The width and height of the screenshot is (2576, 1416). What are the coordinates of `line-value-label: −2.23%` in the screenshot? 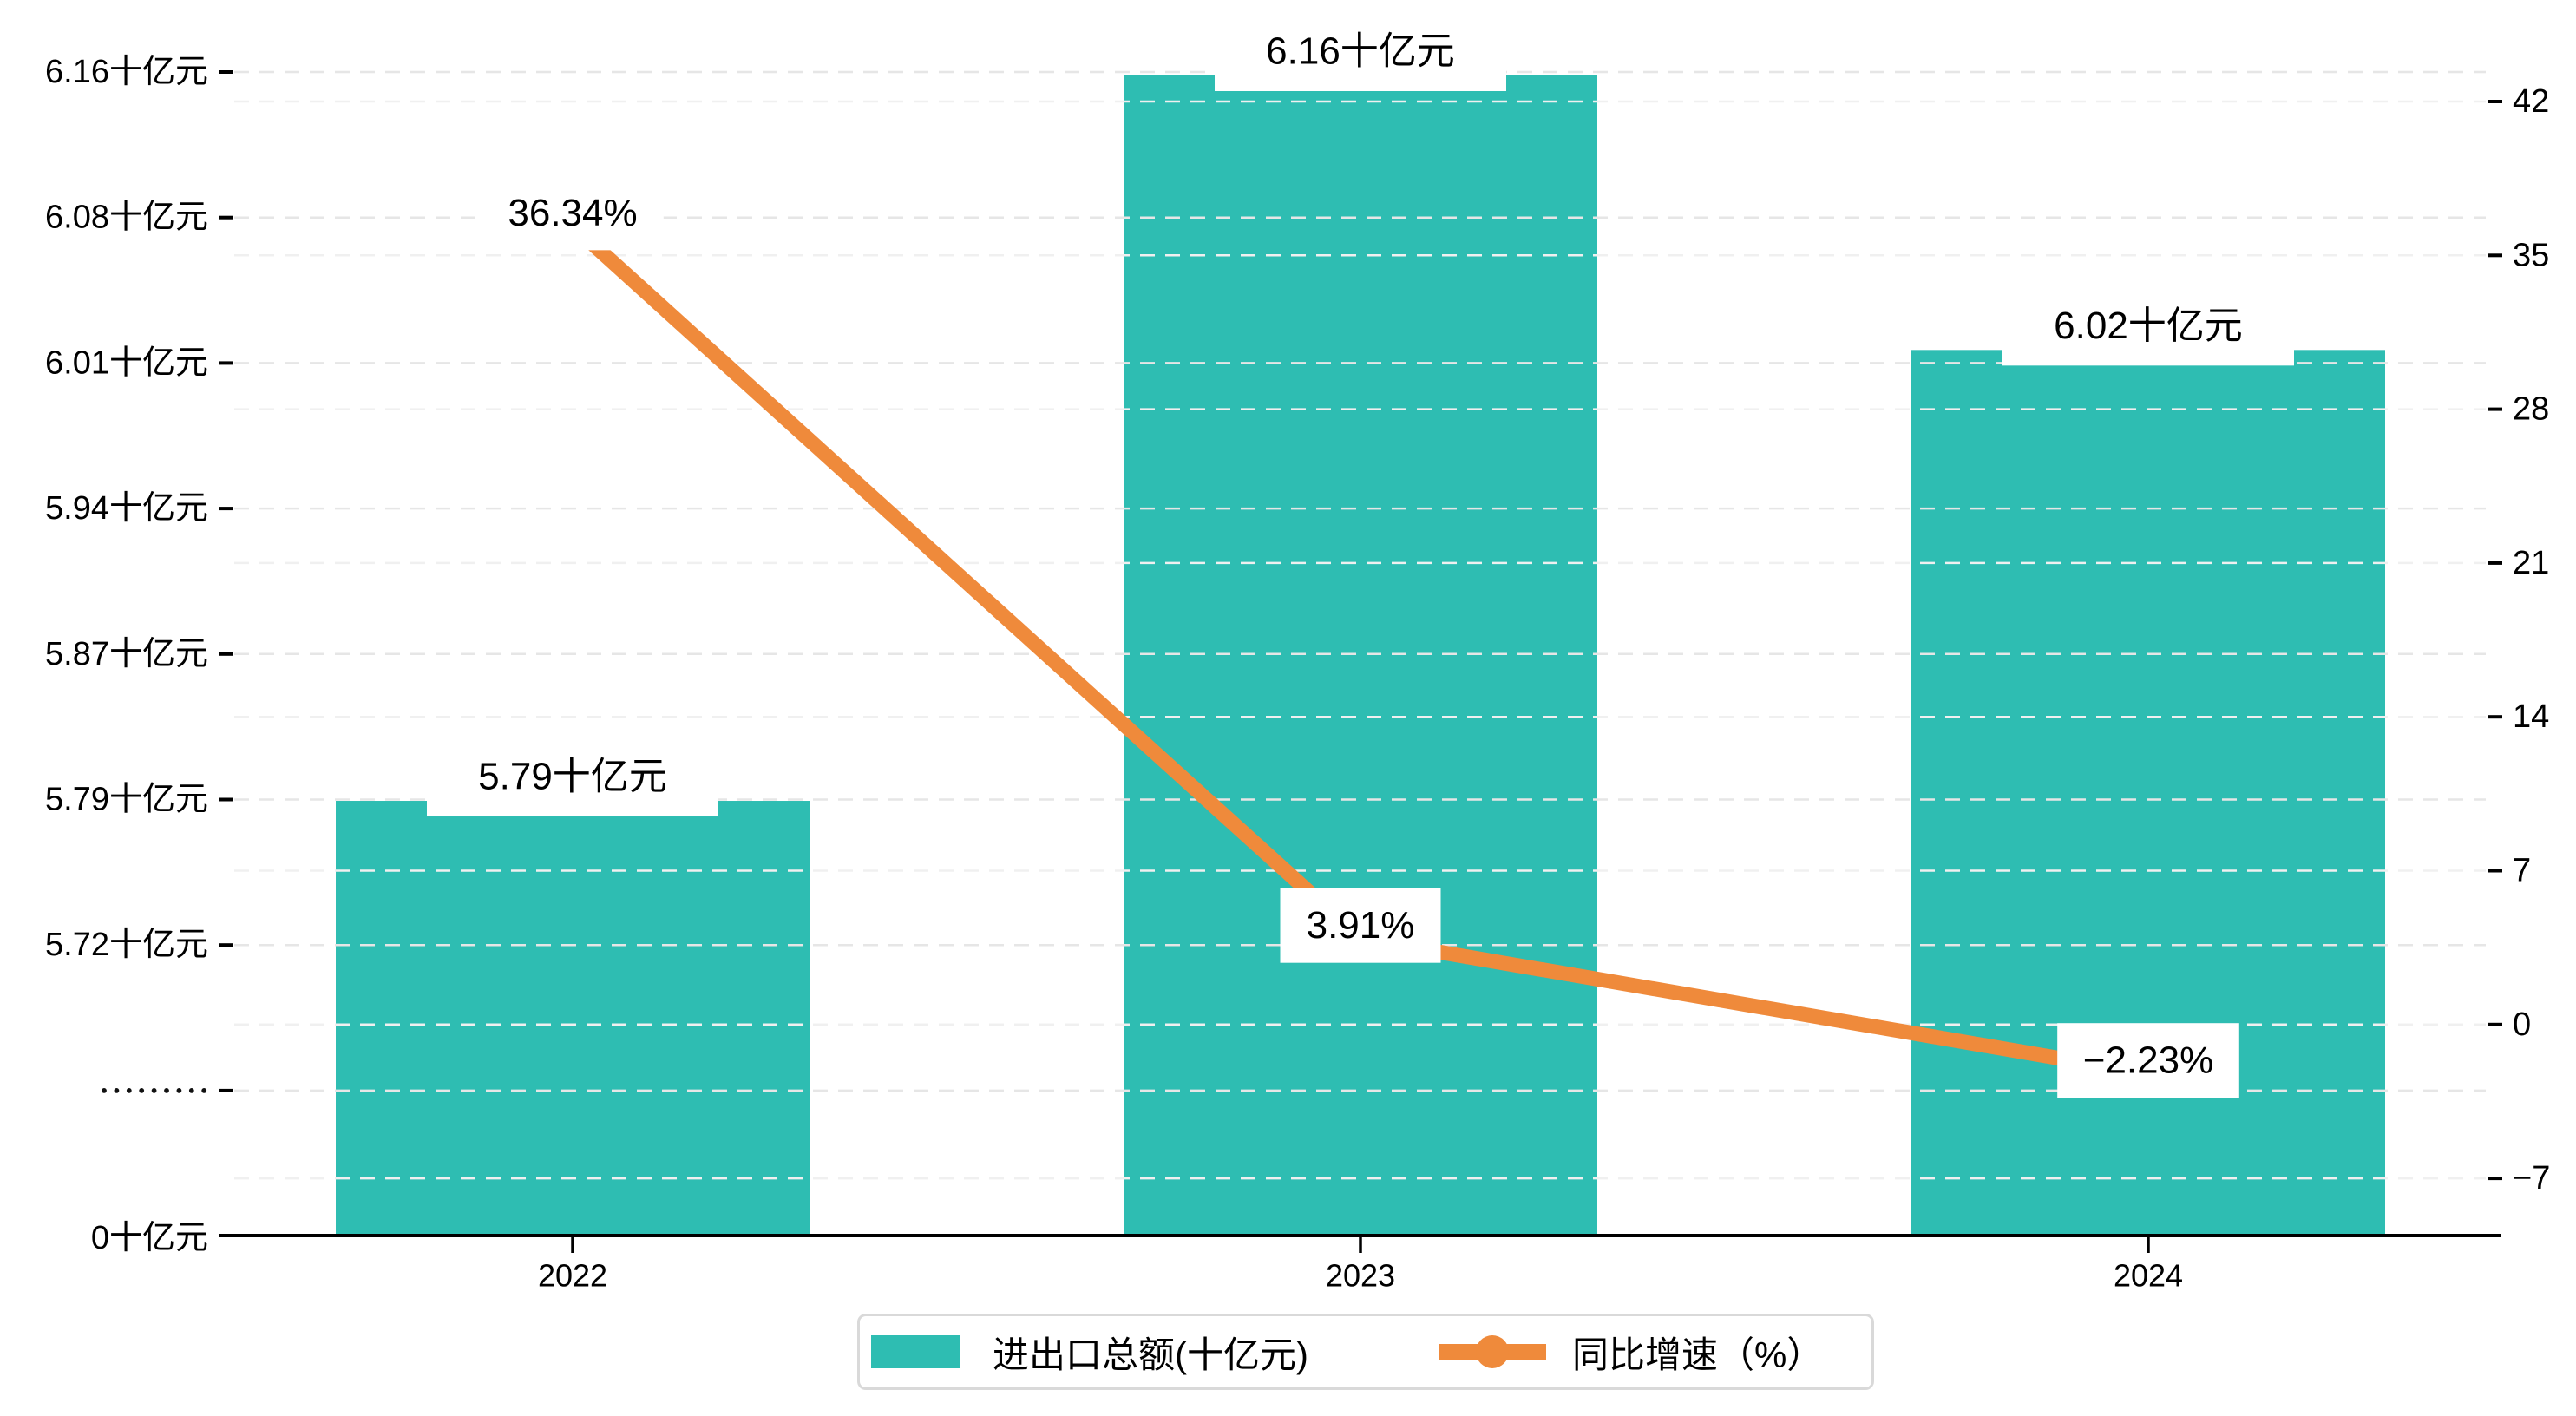 It's located at (2148, 1061).